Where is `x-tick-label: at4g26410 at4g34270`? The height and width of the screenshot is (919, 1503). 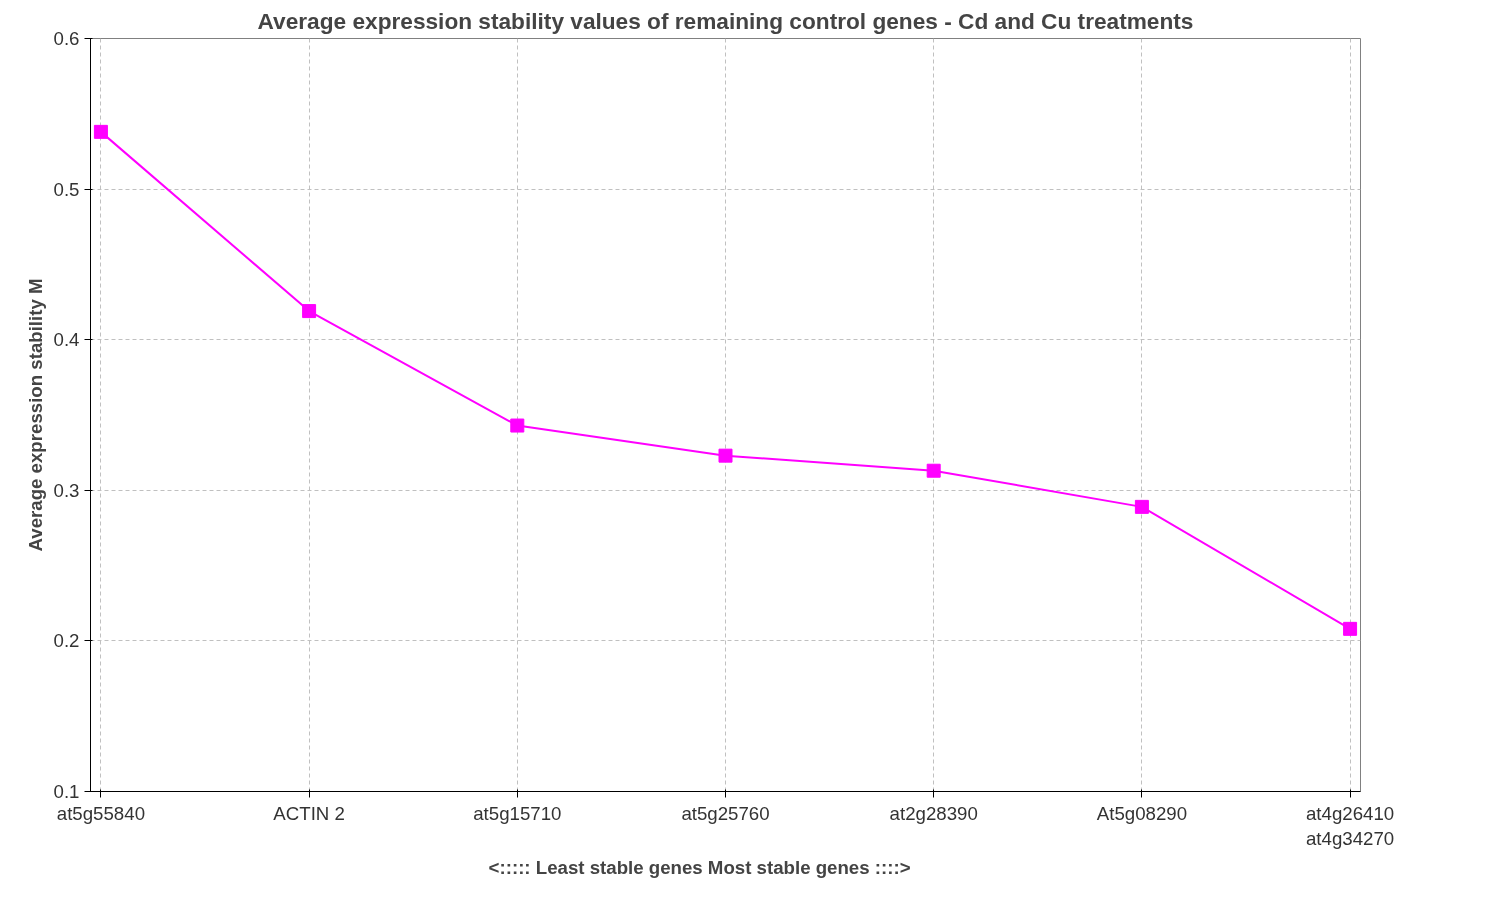 x-tick-label: at4g26410 at4g34270 is located at coordinates (1350, 825).